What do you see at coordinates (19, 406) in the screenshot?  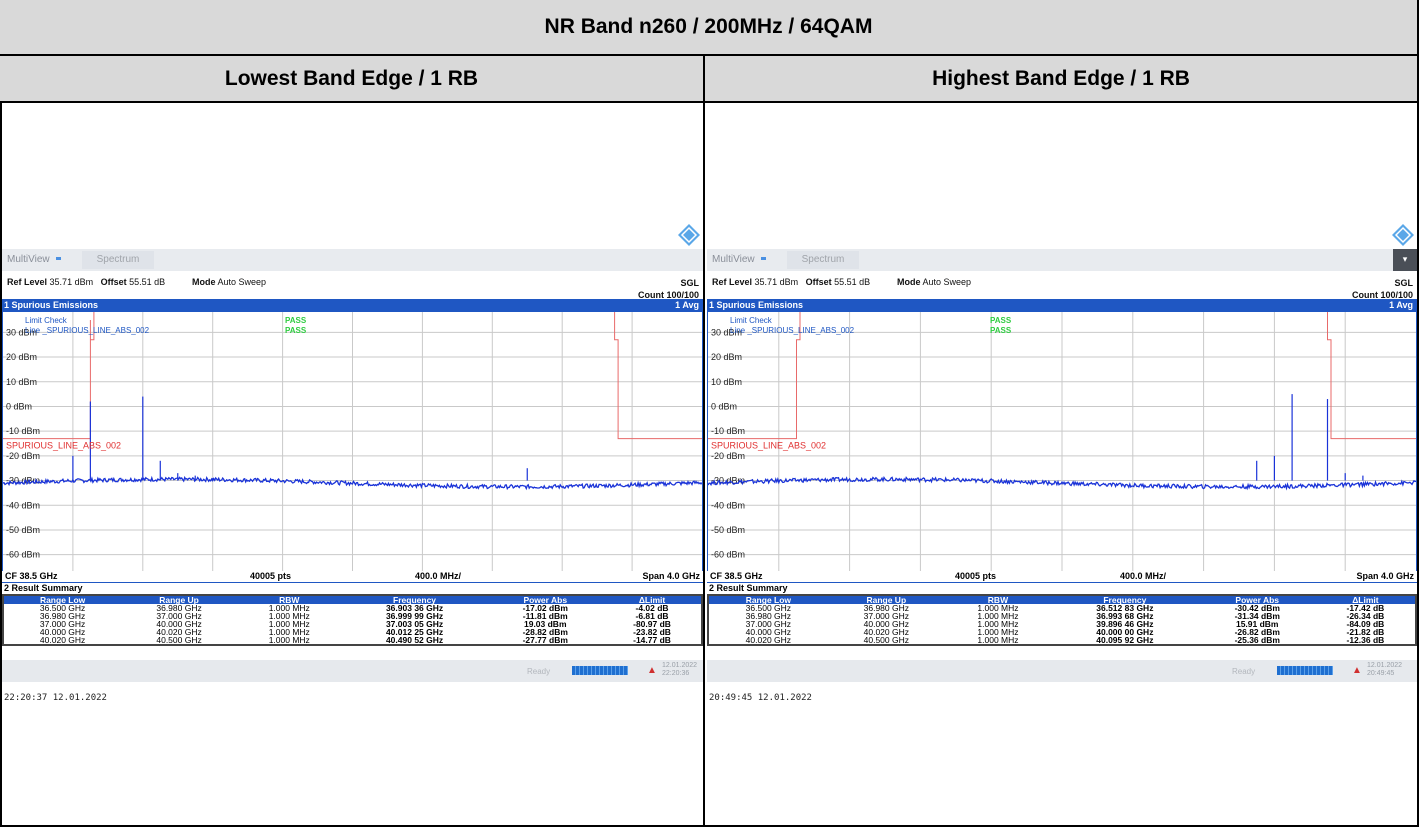 I see `y-tick-label: 0 dBm` at bounding box center [19, 406].